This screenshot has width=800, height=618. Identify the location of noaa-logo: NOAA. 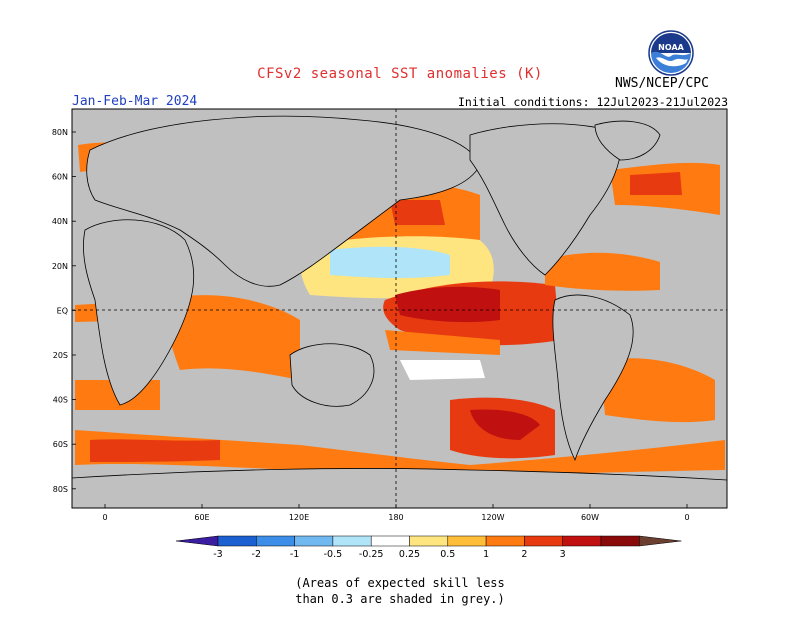
(671, 53).